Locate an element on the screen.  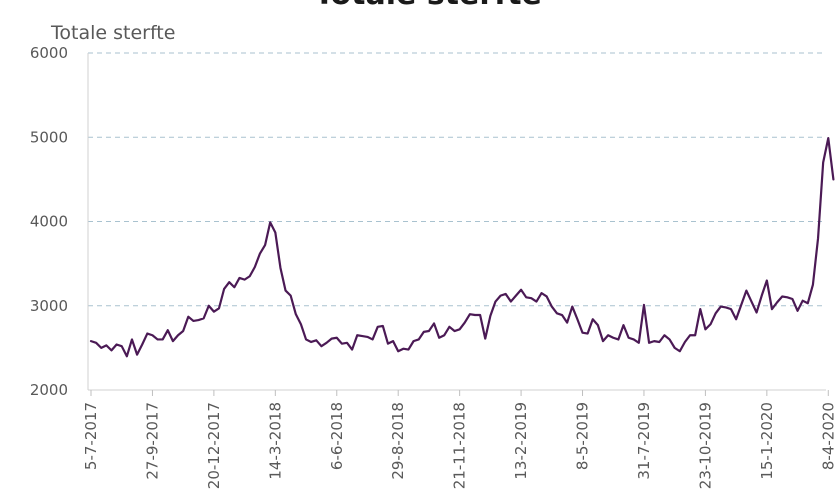
y-tick-label: 6000 is located at coordinates (49, 53).